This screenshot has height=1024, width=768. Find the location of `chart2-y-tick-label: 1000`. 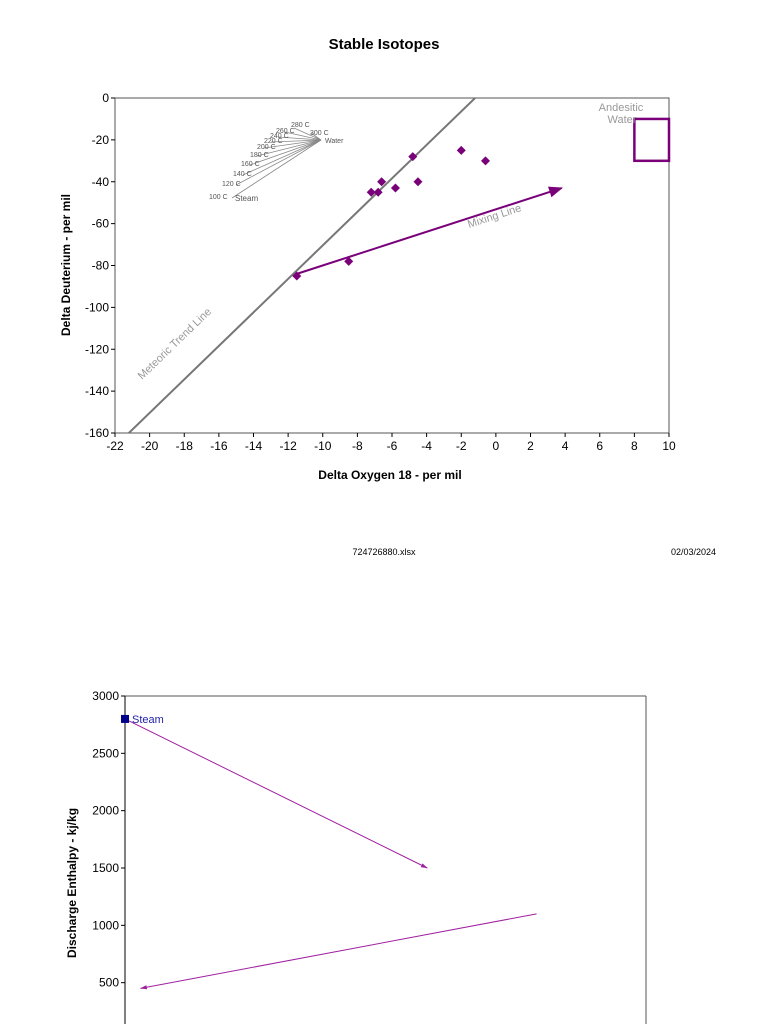

chart2-y-tick-label: 1000 is located at coordinates (105, 925).